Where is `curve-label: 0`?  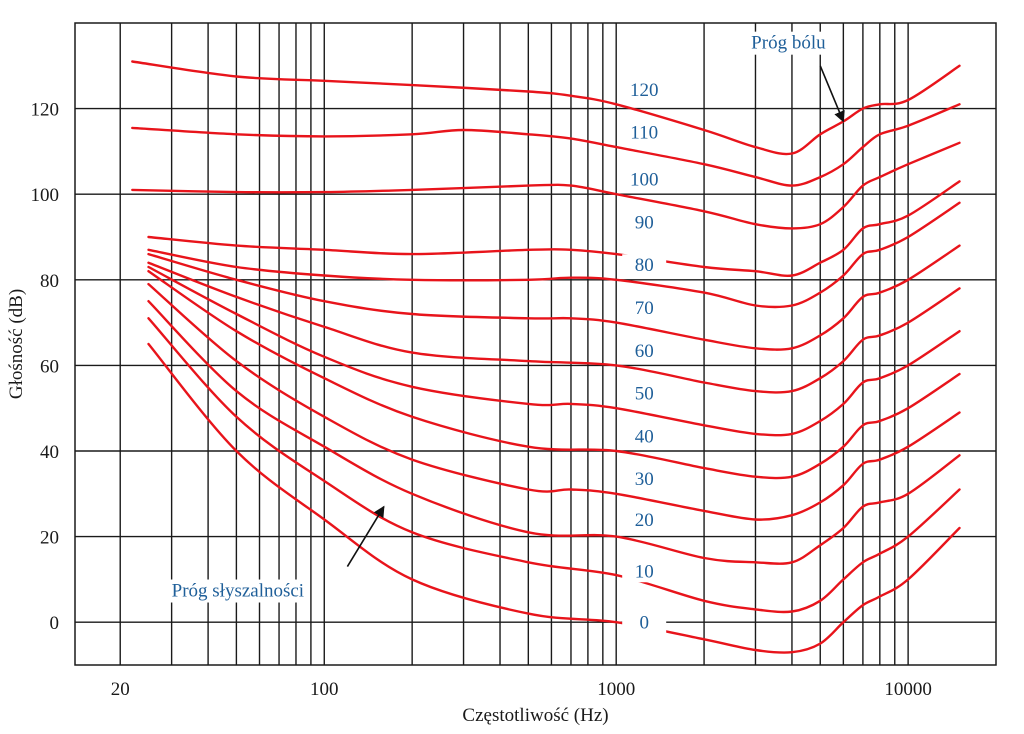 curve-label: 0 is located at coordinates (644, 623).